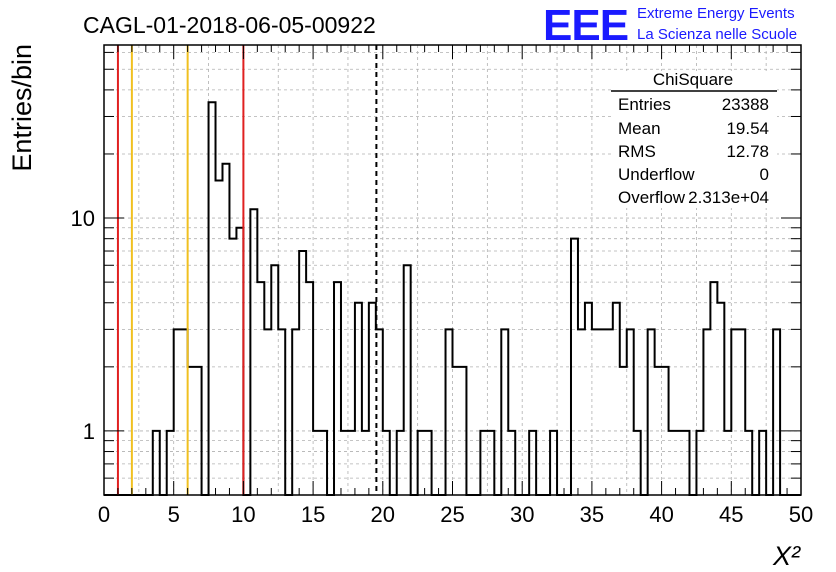  Describe the element at coordinates (522, 514) in the screenshot. I see `x-tick-label: 30` at that location.